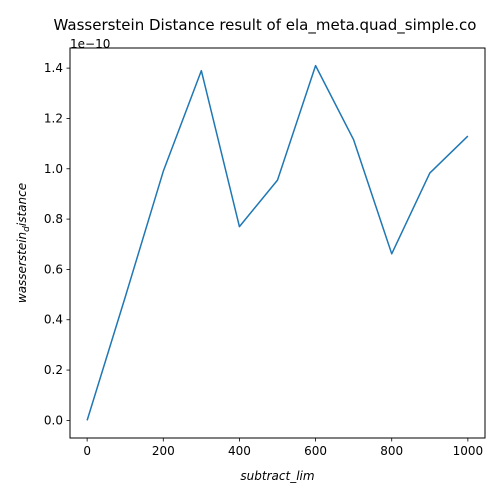 Image resolution: width=500 pixels, height=500 pixels. I want to click on y-tick-label: 0.0, so click(53, 420).